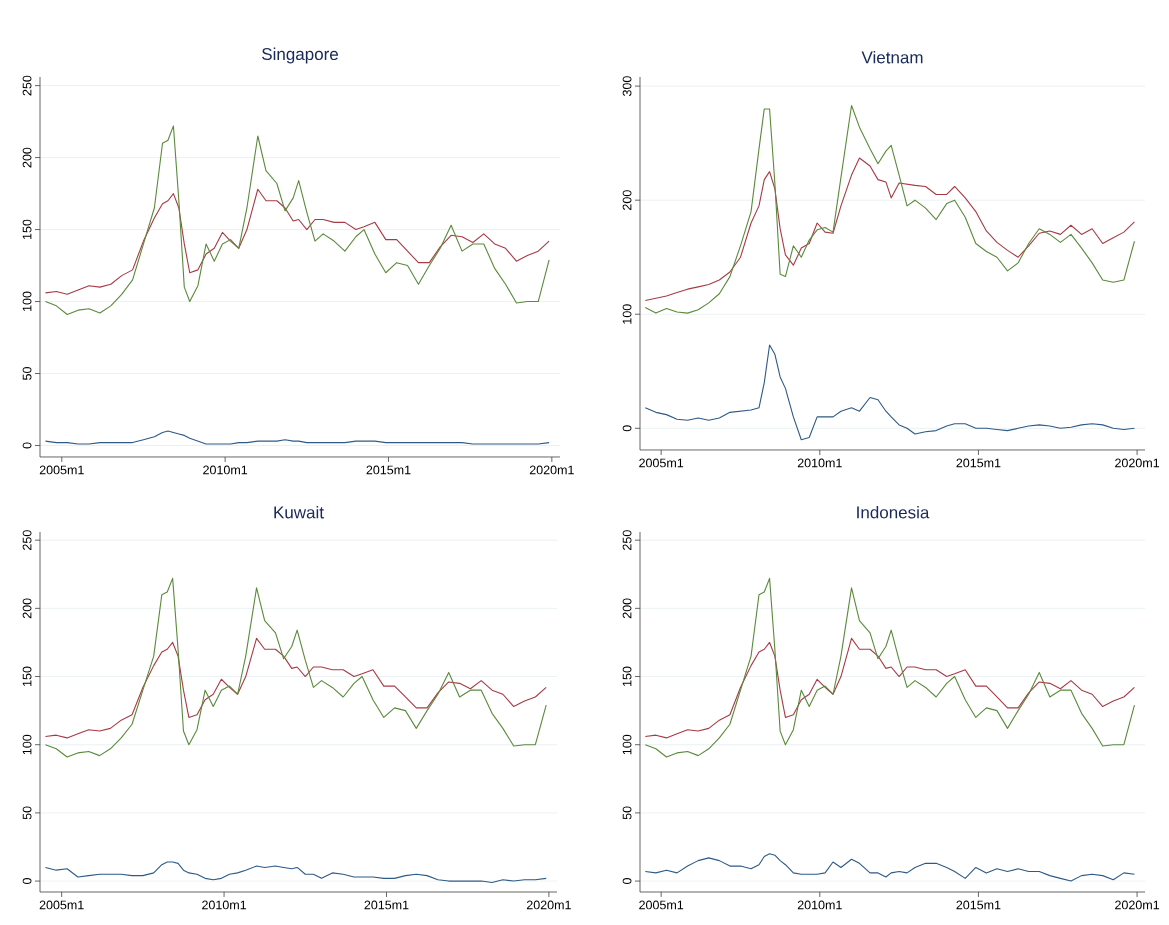  I want to click on chart-title: Kuwait, so click(299, 512).